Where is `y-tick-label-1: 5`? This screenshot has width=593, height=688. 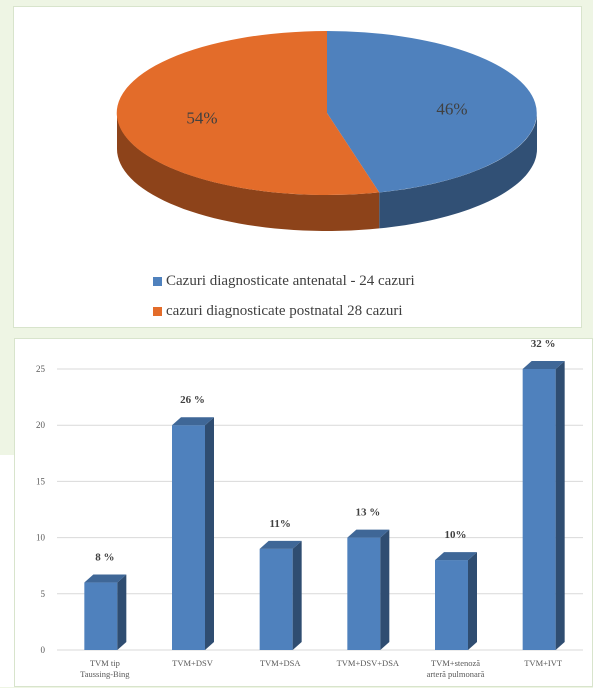 y-tick-label-1: 5 is located at coordinates (43, 594).